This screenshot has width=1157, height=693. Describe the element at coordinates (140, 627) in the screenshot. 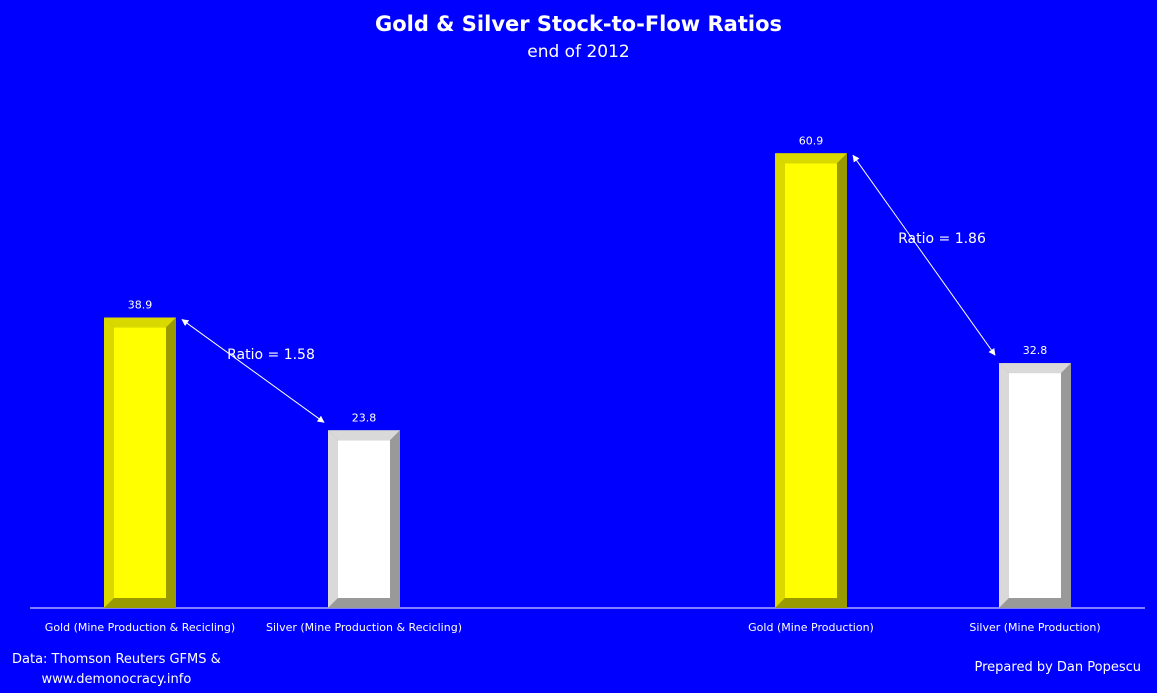

I see `category-tick-label: Gold (Mine Production & Recicling)` at that location.